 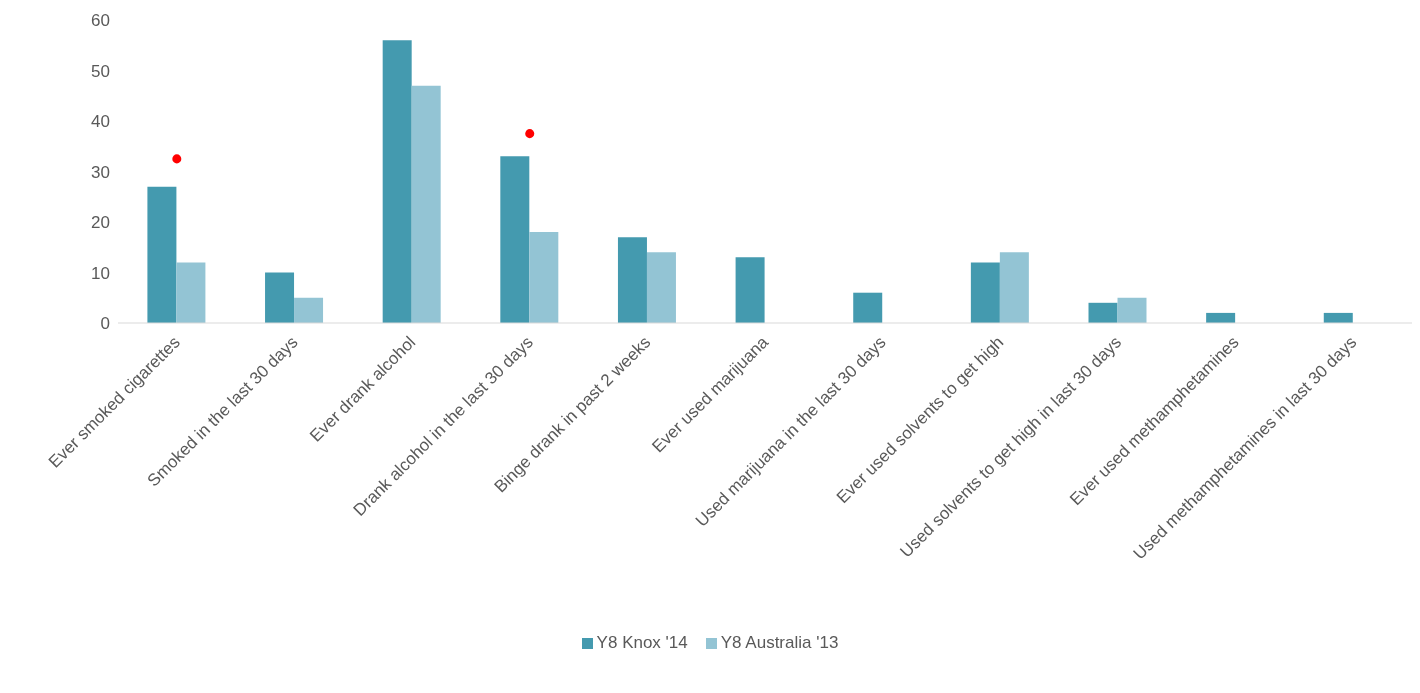 What do you see at coordinates (779, 643) in the screenshot?
I see `legend-label: Y8 Australia '13` at bounding box center [779, 643].